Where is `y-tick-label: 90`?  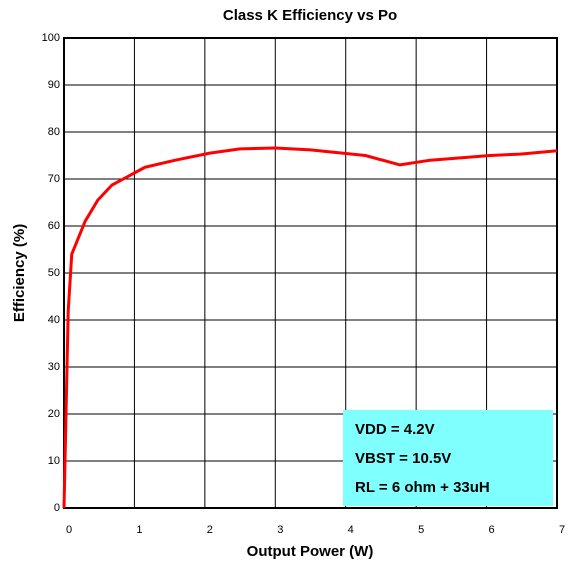 y-tick-label: 90 is located at coordinates (54, 85).